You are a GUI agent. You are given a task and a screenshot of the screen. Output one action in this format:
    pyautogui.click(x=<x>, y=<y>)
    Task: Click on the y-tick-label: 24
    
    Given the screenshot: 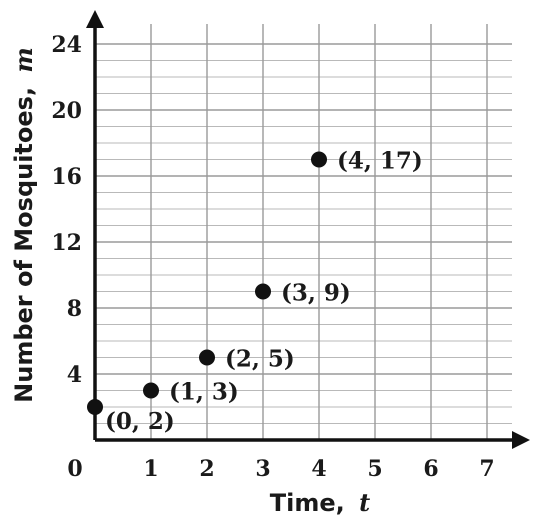 What is the action you would take?
    pyautogui.click(x=66, y=45)
    